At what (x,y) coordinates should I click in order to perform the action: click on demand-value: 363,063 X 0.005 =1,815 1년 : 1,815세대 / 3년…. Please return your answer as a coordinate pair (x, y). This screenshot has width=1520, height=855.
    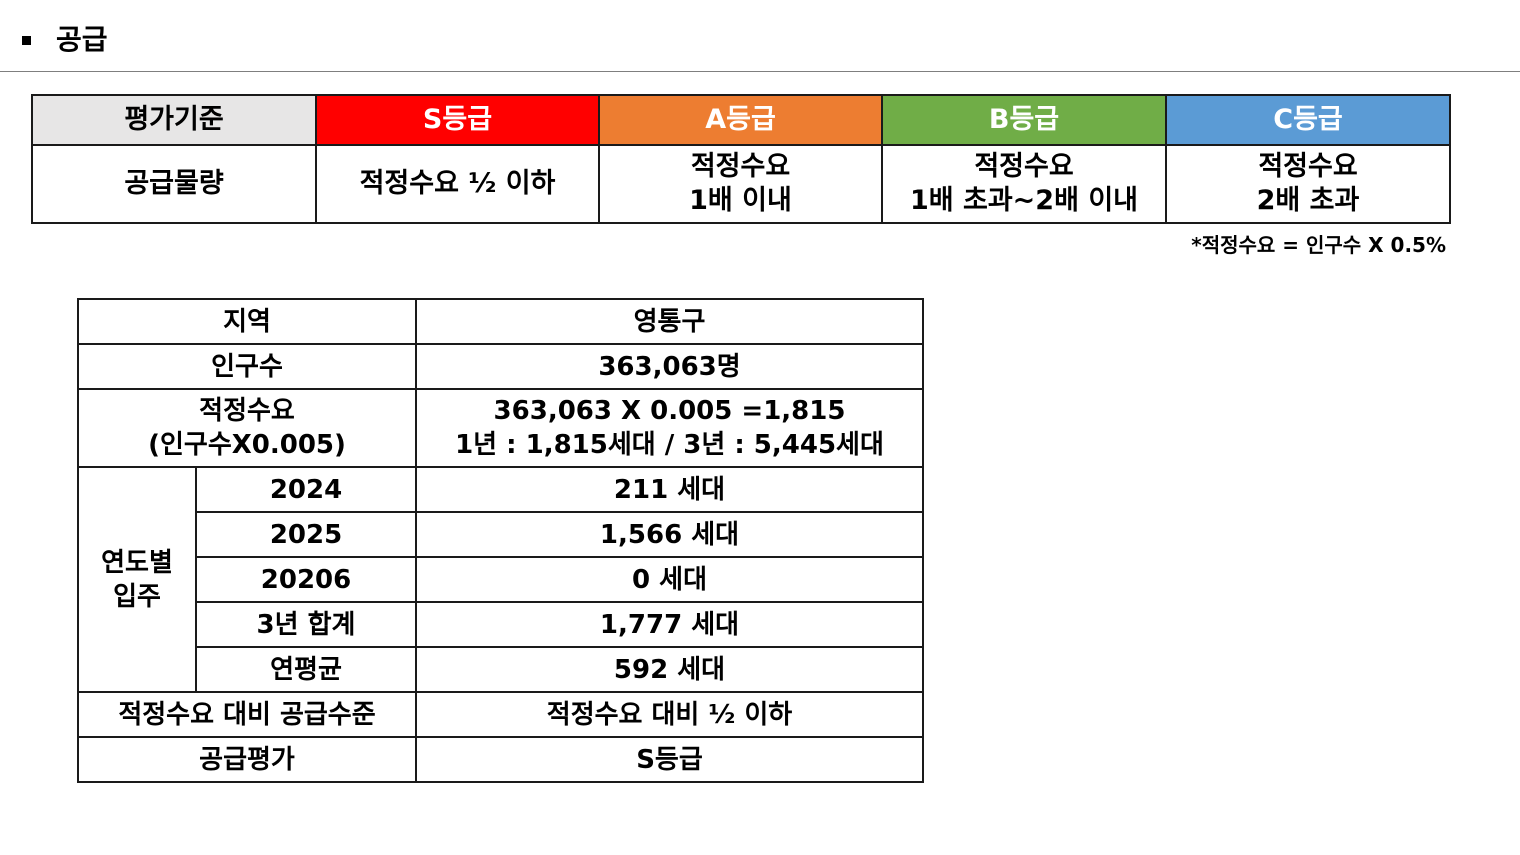
    Looking at the image, I should click on (669, 428).